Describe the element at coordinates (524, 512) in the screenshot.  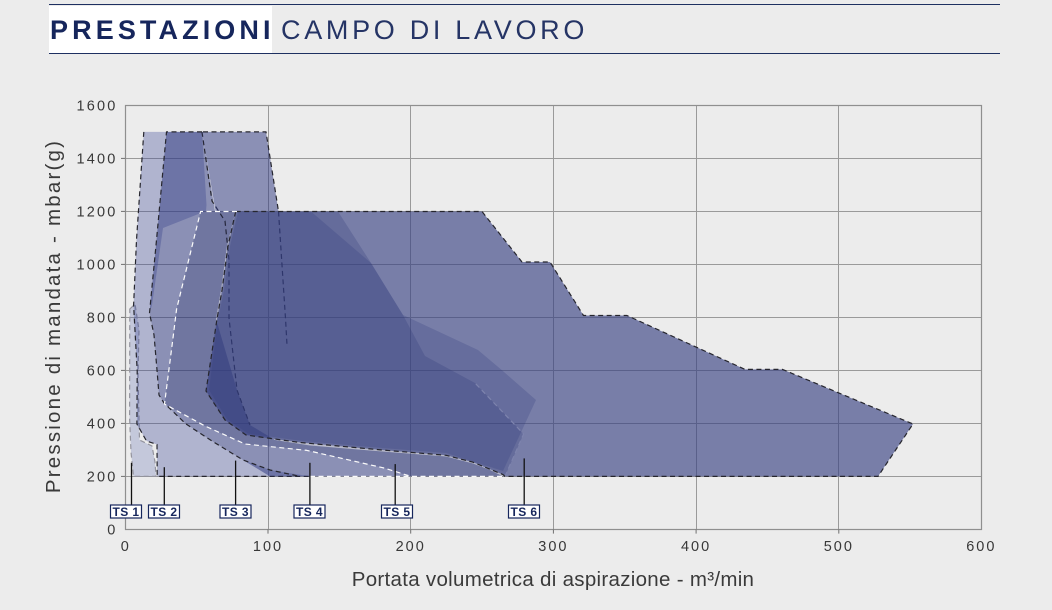
I see `svg-text: TS 6` at that location.